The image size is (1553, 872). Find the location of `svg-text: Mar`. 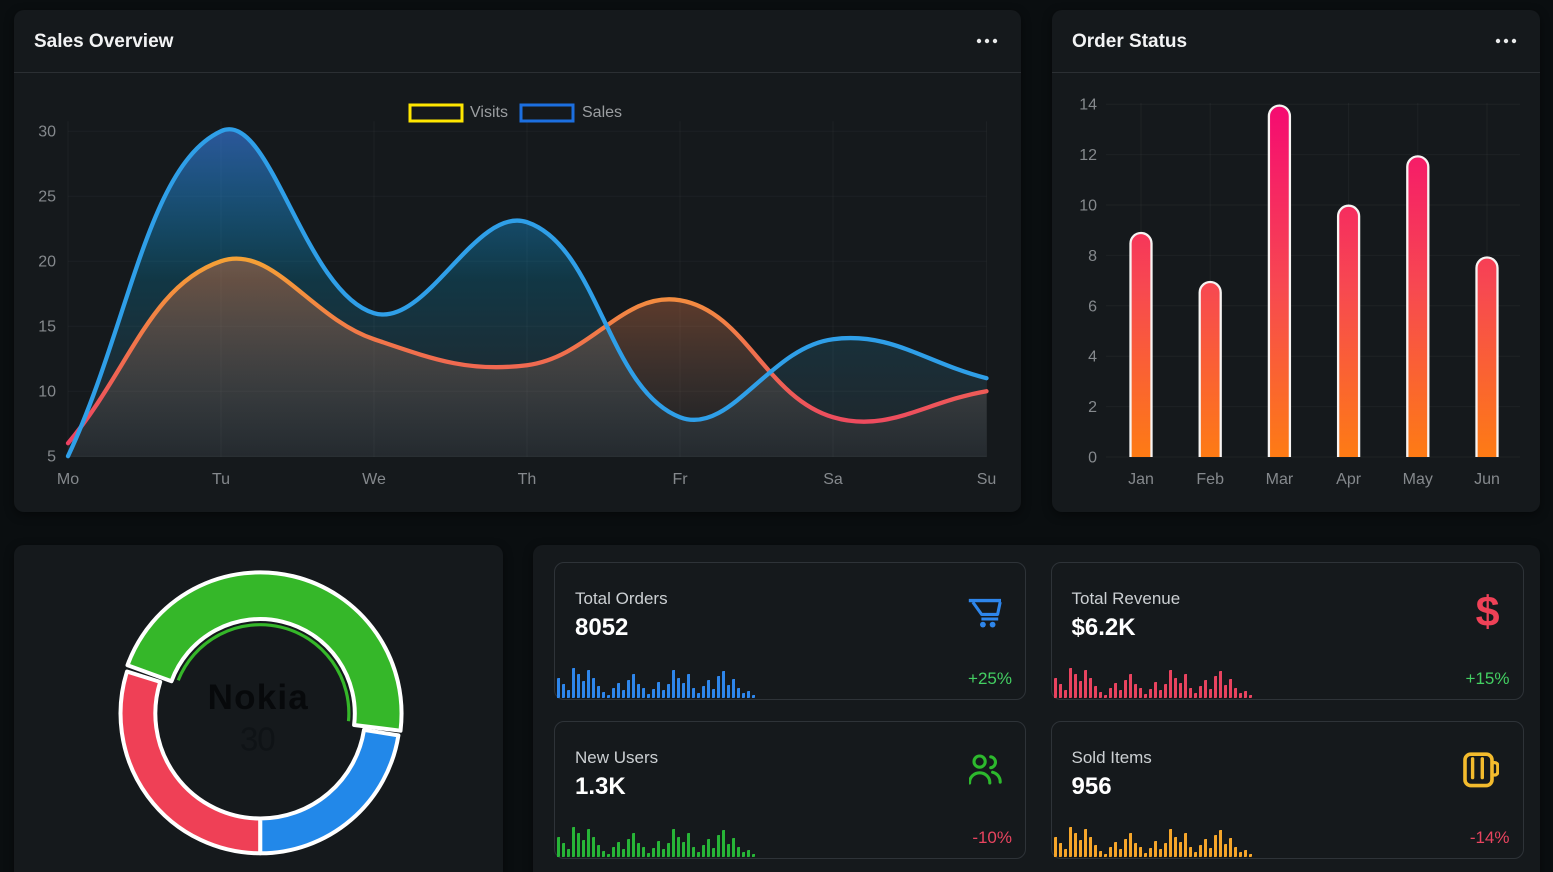

svg-text: Mar is located at coordinates (1280, 479).